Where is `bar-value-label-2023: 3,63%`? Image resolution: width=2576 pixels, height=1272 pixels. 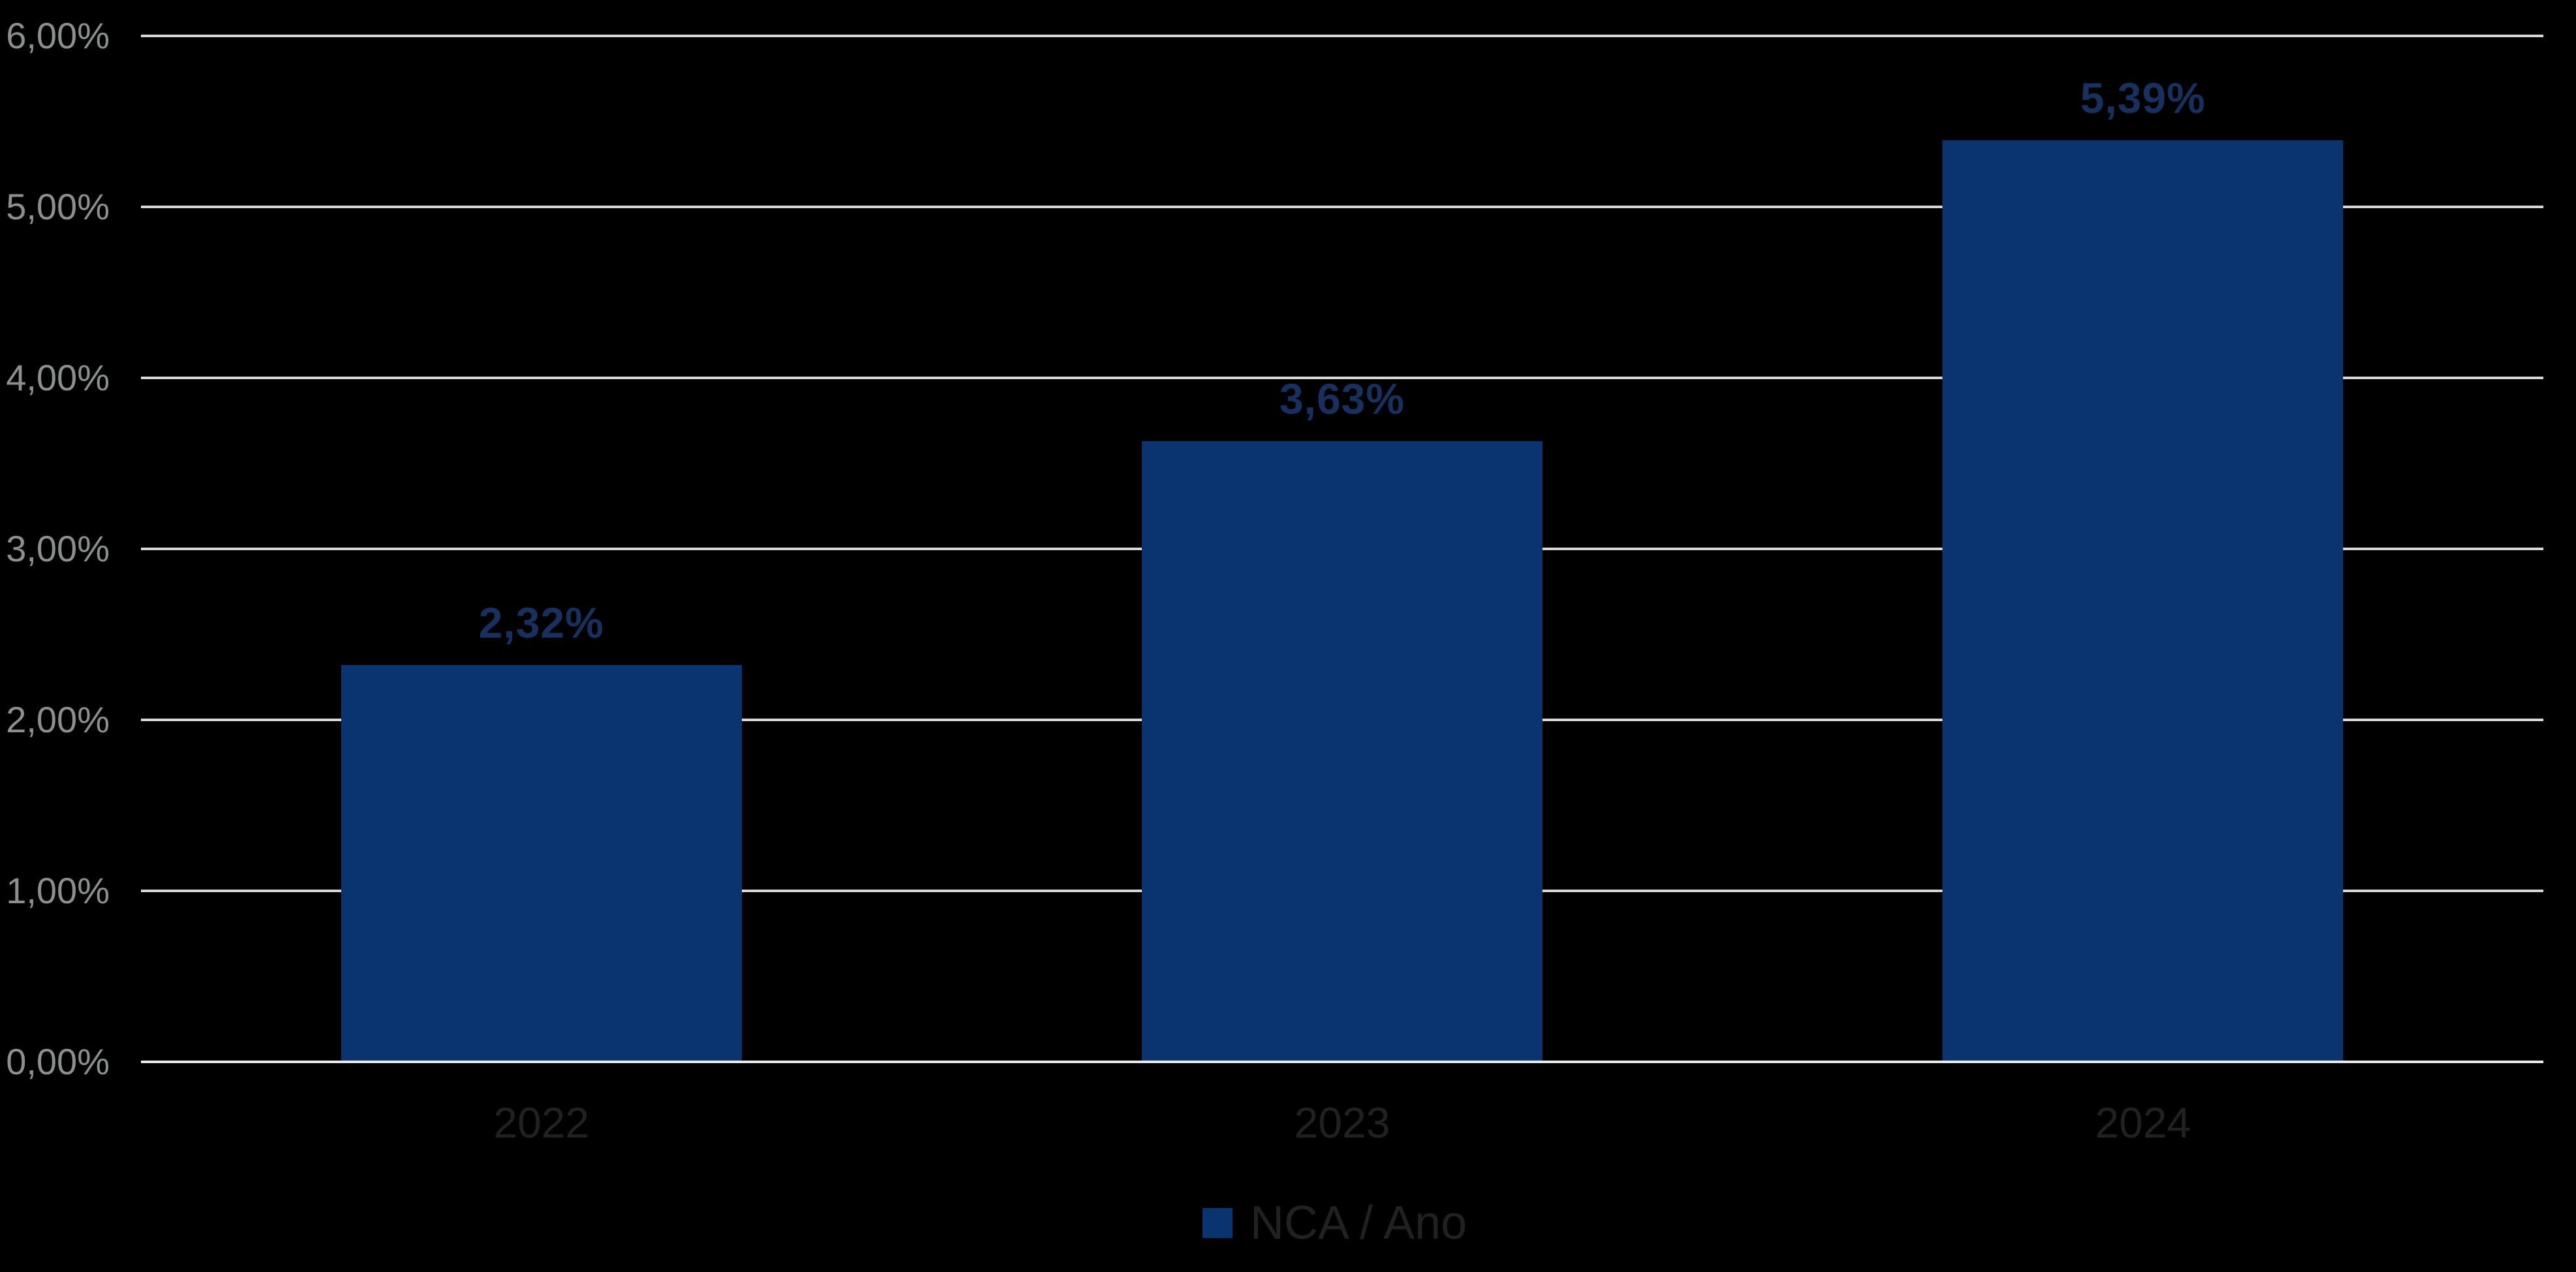
bar-value-label-2023: 3,63% is located at coordinates (1342, 398).